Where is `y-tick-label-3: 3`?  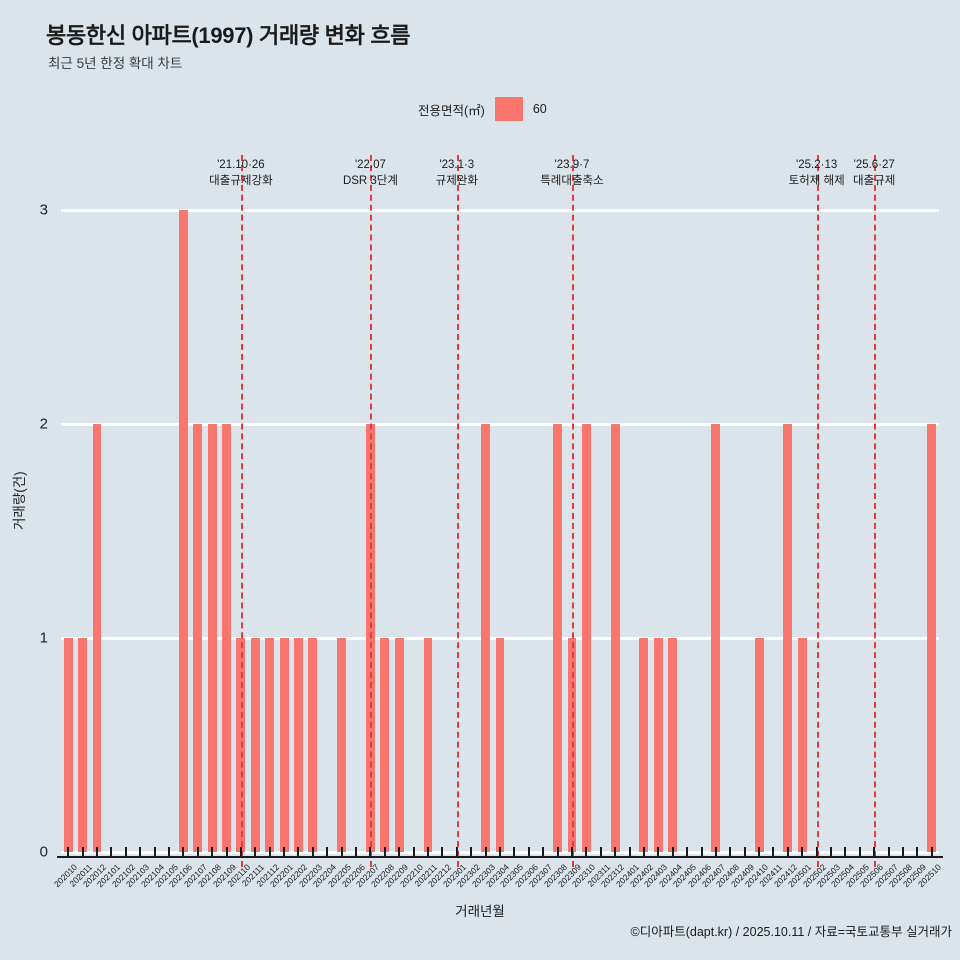
y-tick-label-3: 3 is located at coordinates (43, 210).